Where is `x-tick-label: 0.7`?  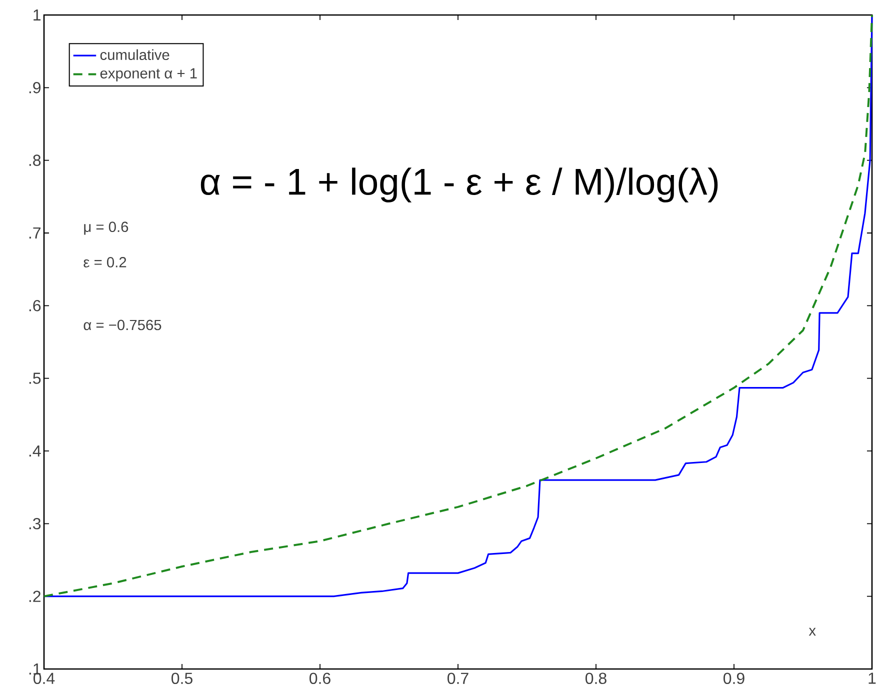 x-tick-label: 0.7 is located at coordinates (458, 678).